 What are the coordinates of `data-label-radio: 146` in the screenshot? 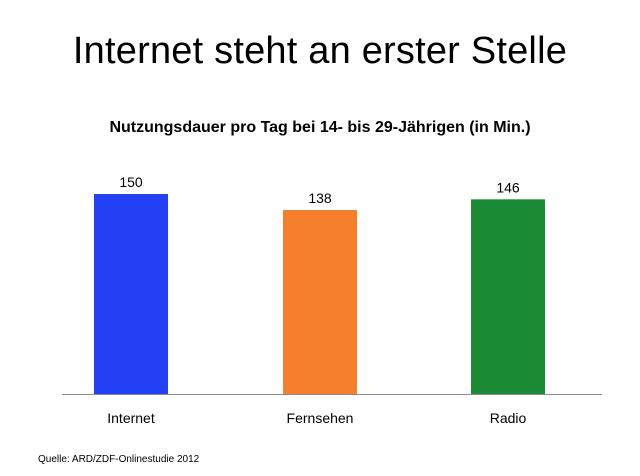 It's located at (508, 187).